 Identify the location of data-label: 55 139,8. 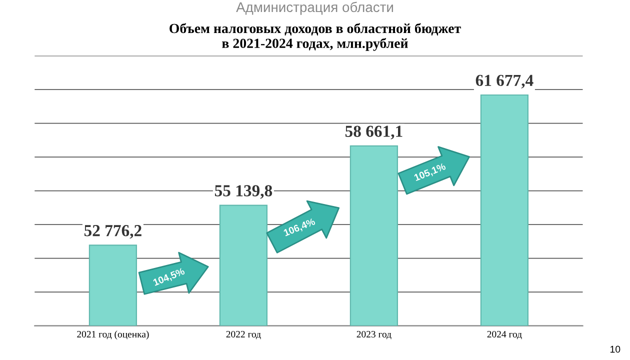
(243, 192).